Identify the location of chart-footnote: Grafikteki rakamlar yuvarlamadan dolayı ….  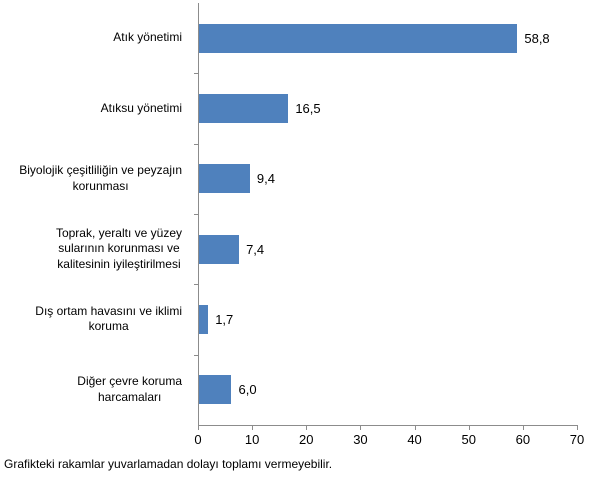
(168, 464).